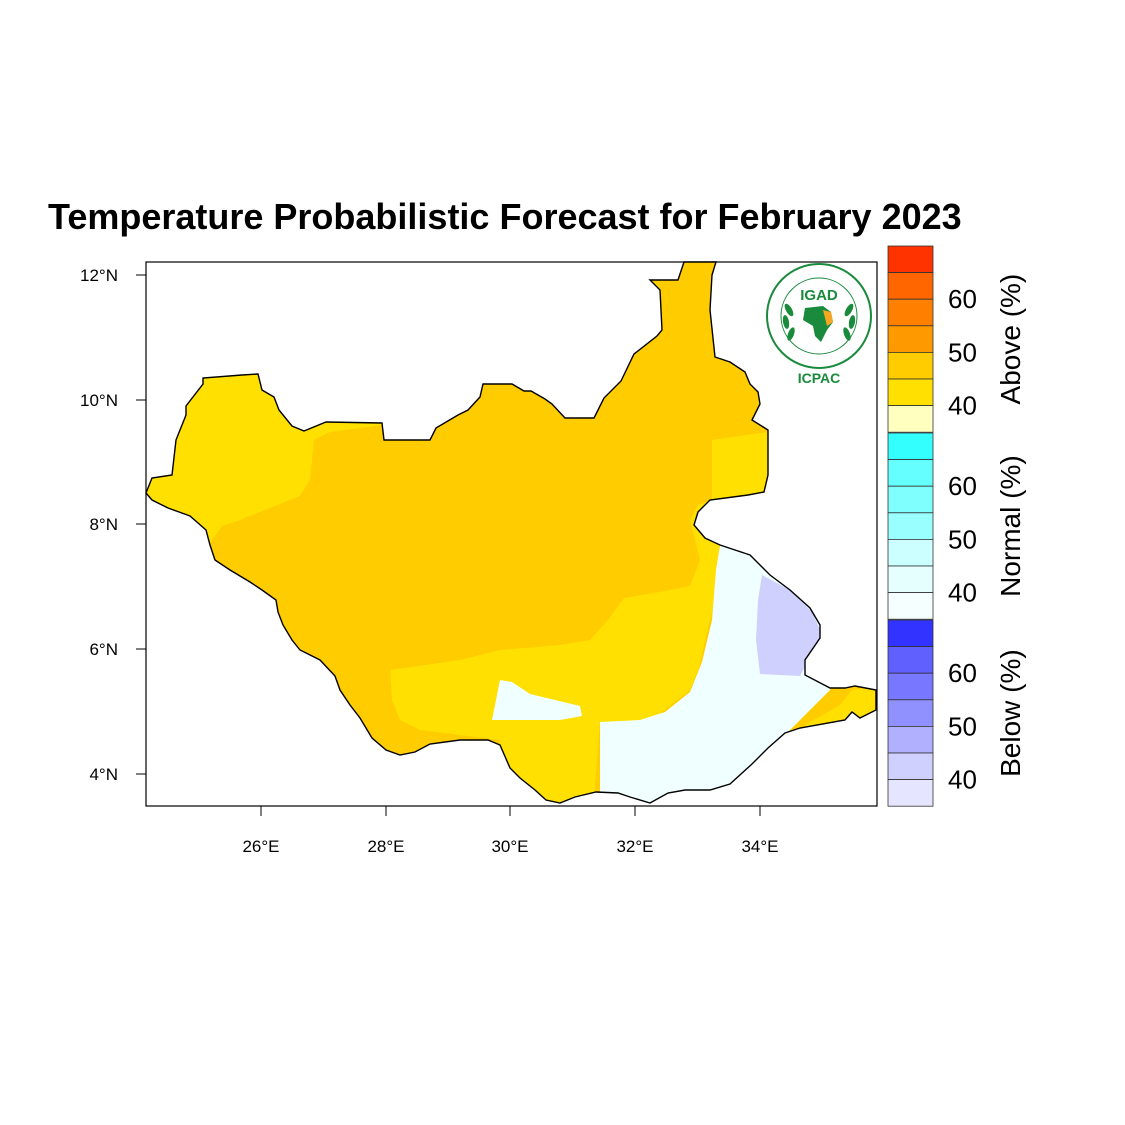 This screenshot has width=1125, height=1125. What do you see at coordinates (1010, 339) in the screenshot?
I see `colorbar-group-label: Above (%)` at bounding box center [1010, 339].